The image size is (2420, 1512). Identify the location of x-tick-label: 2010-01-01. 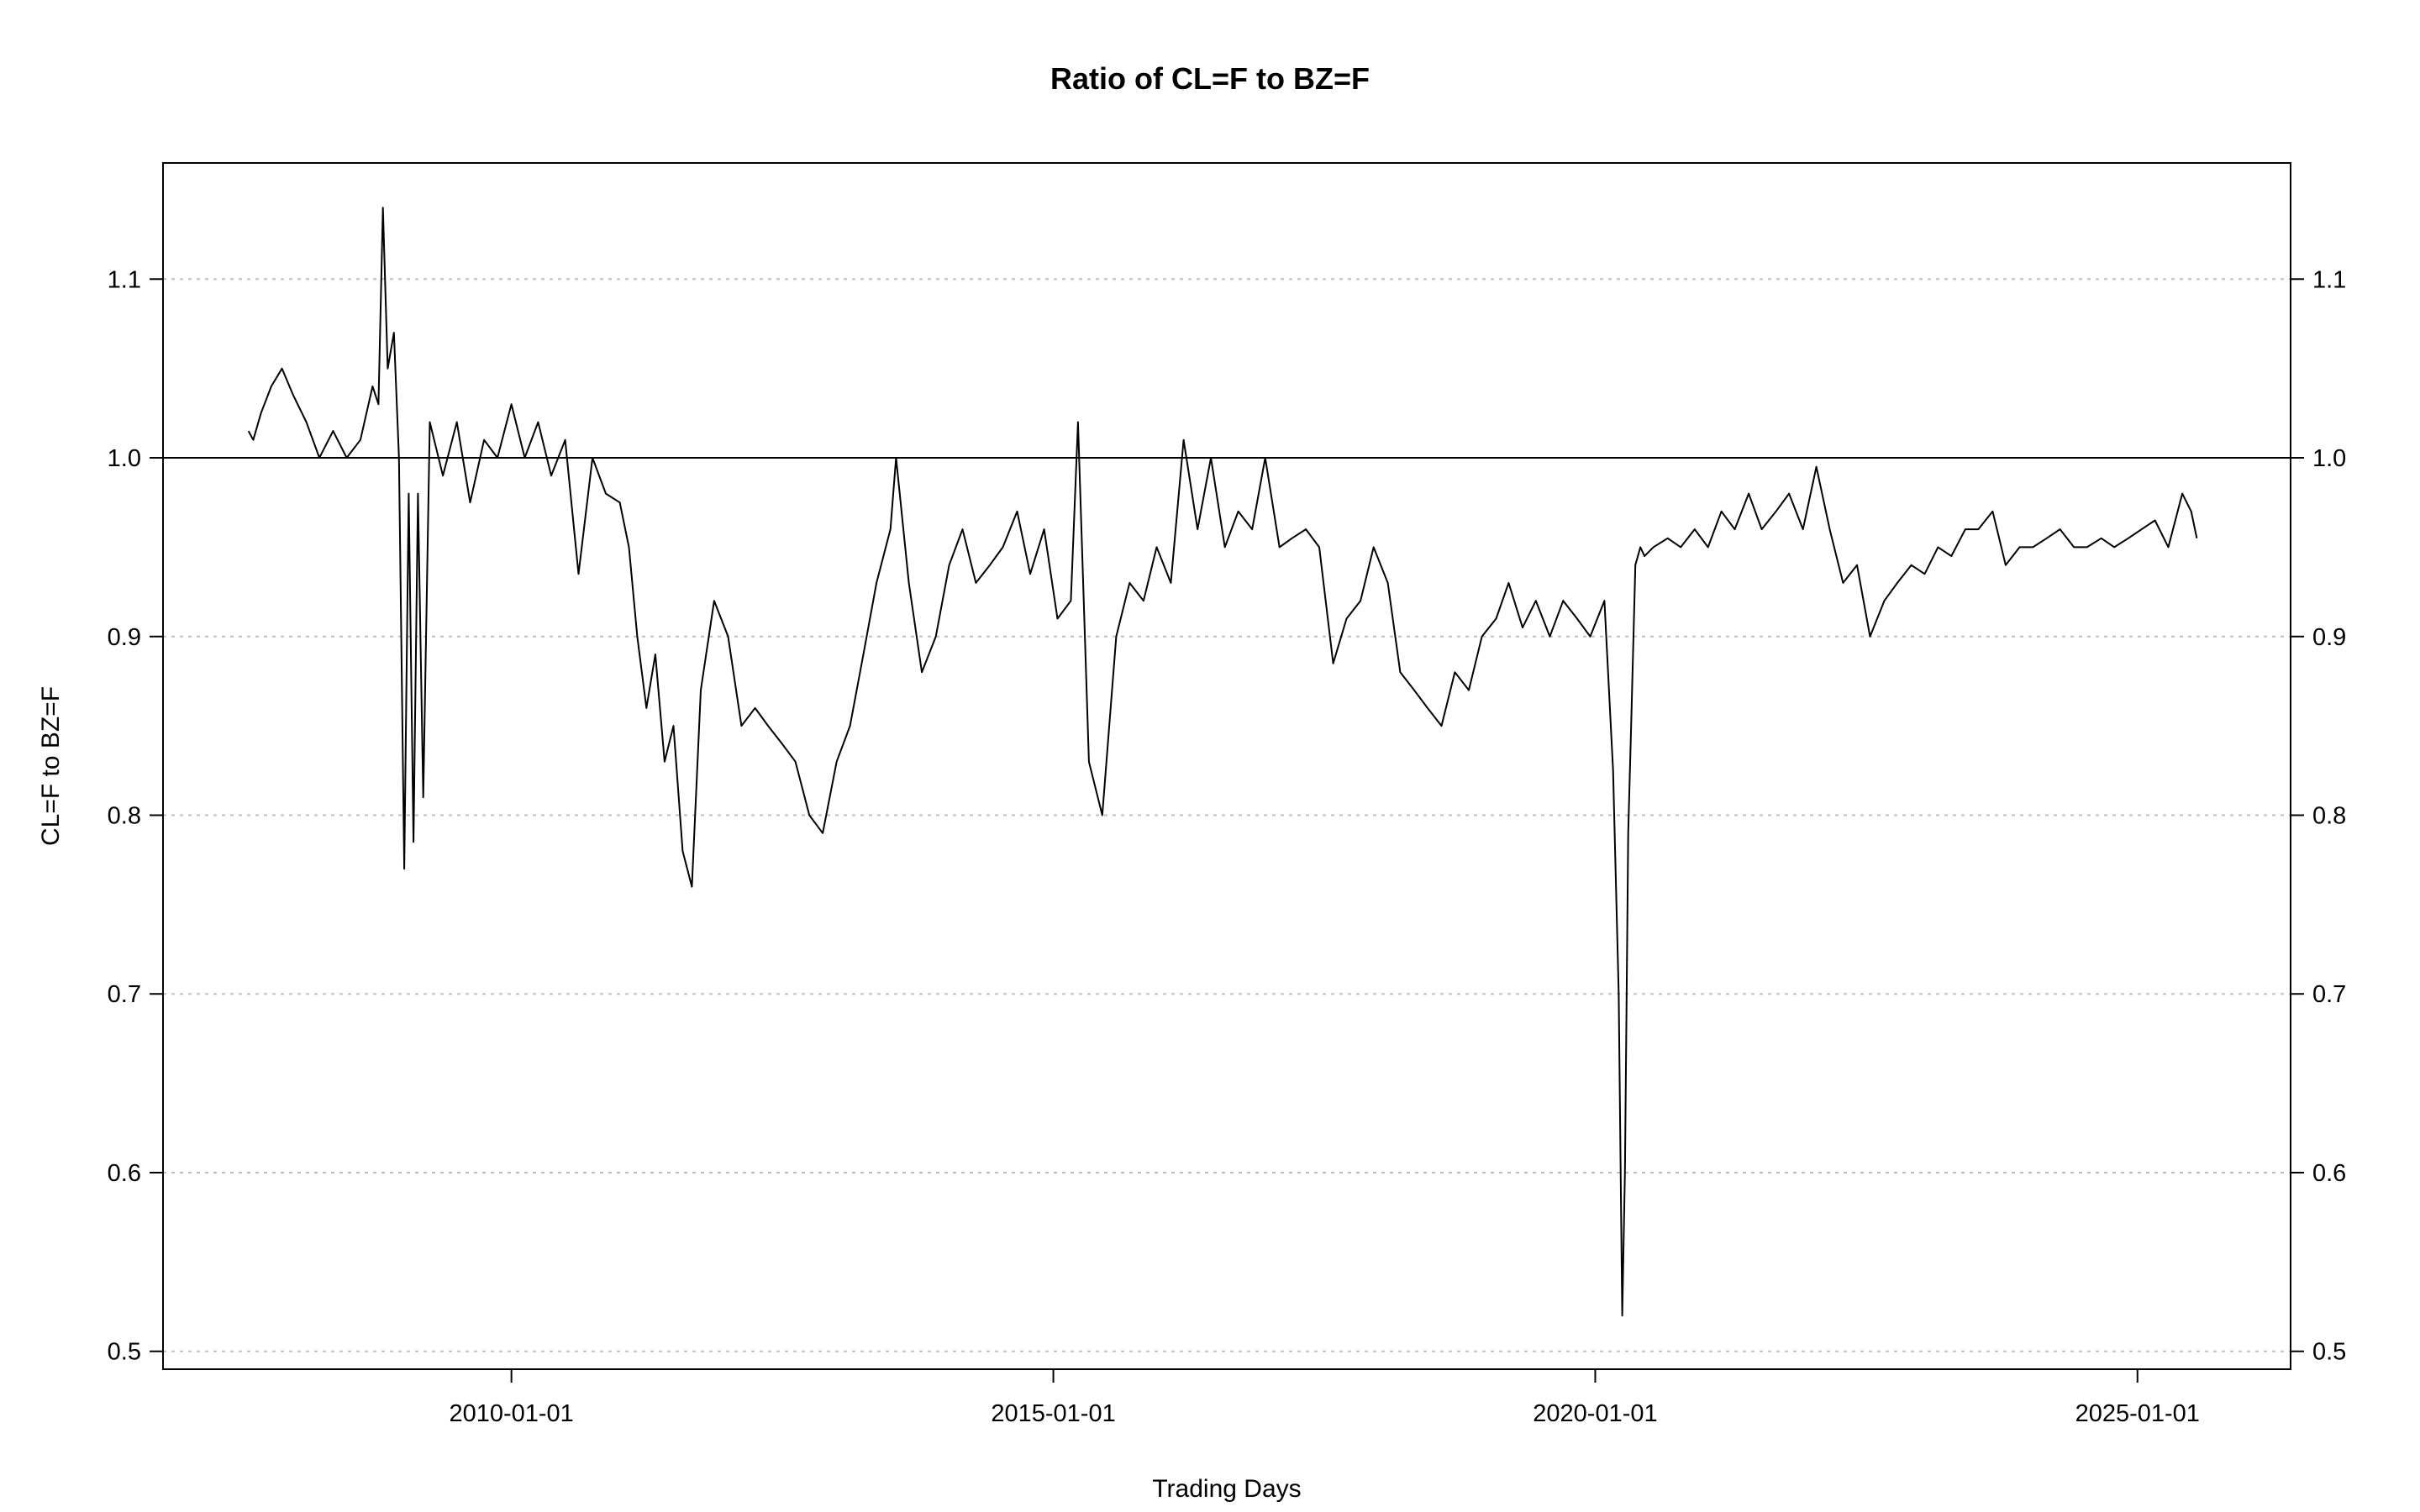
(511, 1413).